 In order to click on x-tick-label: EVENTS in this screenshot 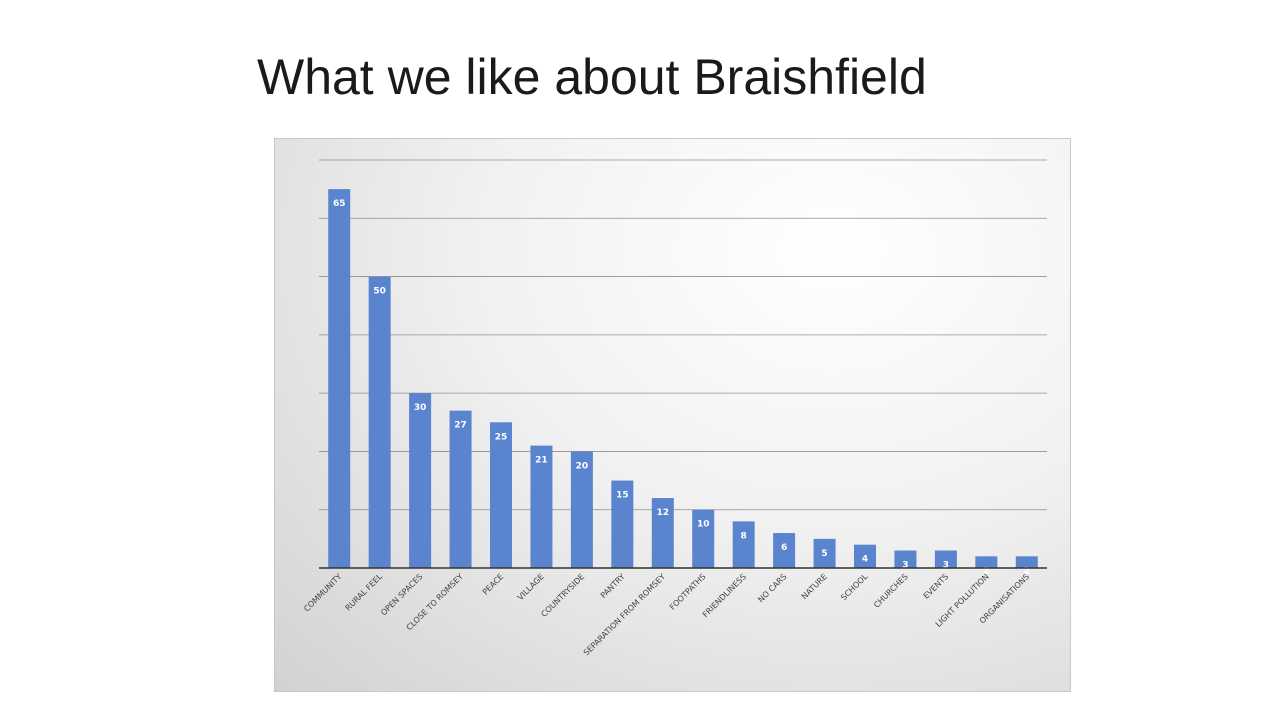, I will do `click(936, 586)`.